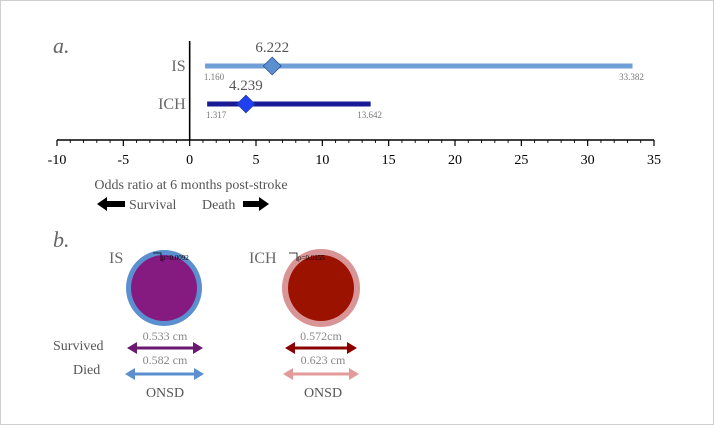 This screenshot has width=714, height=425. What do you see at coordinates (165, 348) in the screenshot?
I see `is-survived-arrow` at bounding box center [165, 348].